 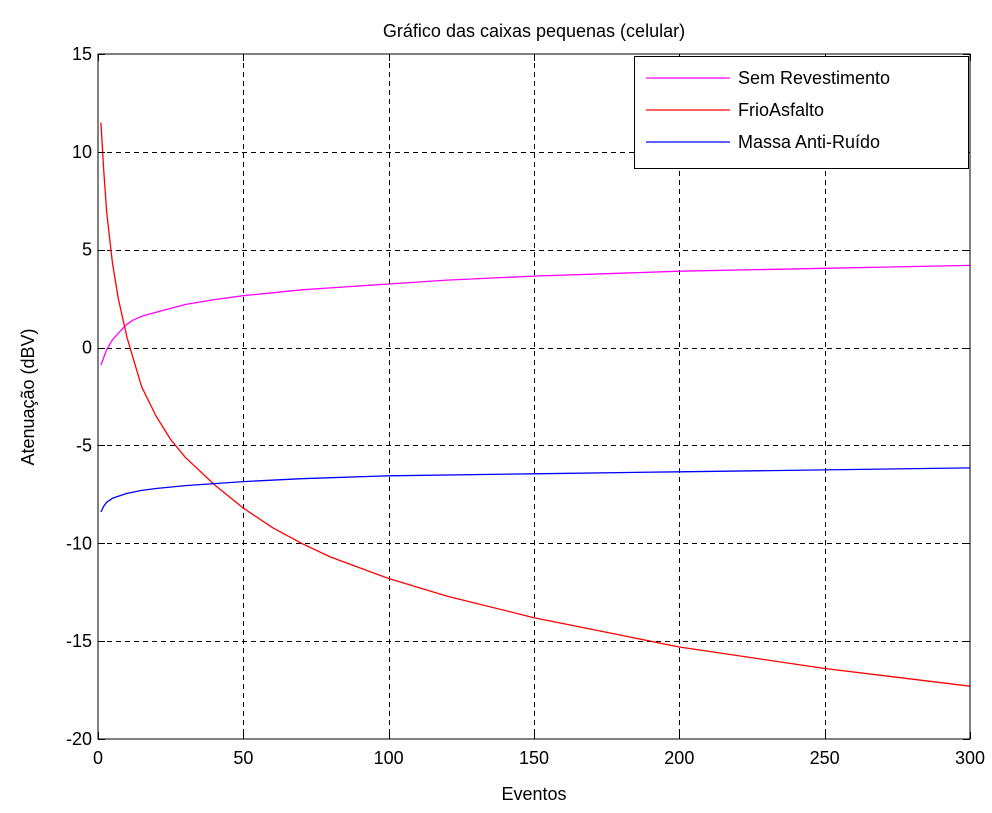 I want to click on x-tick-label: 0, so click(x=98, y=758).